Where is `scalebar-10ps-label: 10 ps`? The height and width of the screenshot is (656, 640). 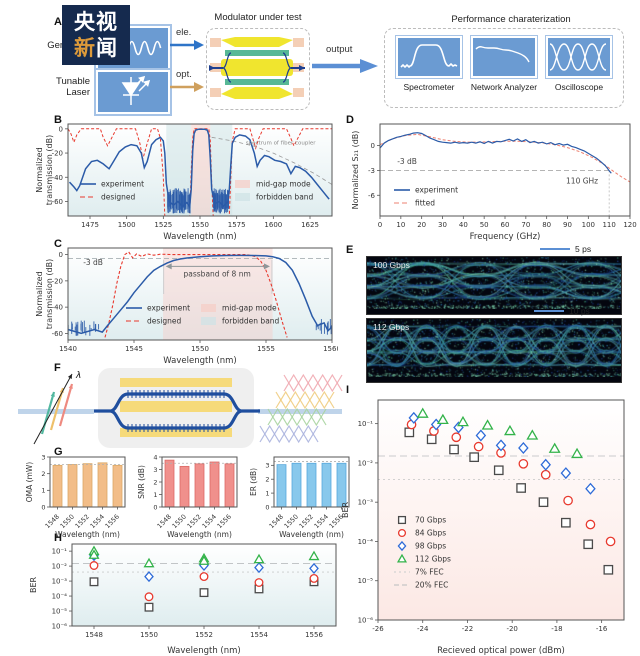 scalebar-10ps-label: 10 ps is located at coordinates (579, 311).